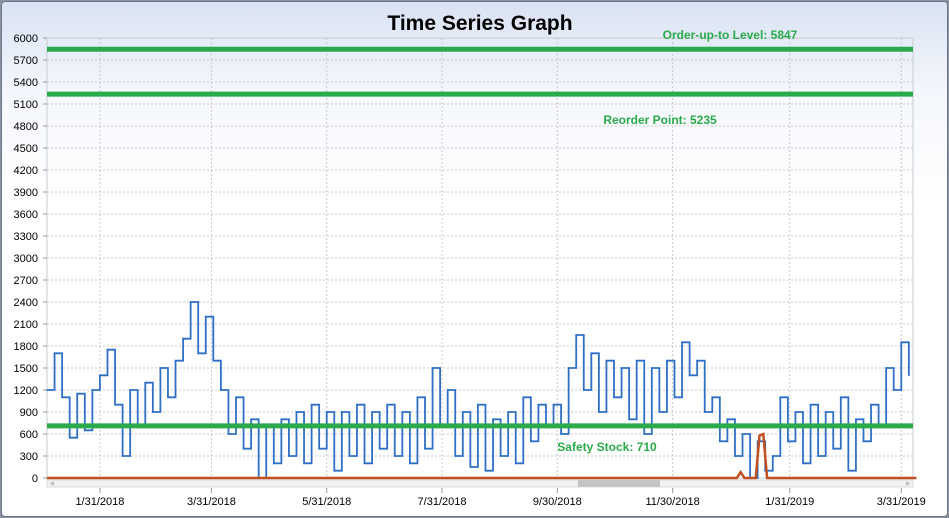 The height and width of the screenshot is (518, 949). I want to click on x-tick-label: 1/31/2019, so click(789, 502).